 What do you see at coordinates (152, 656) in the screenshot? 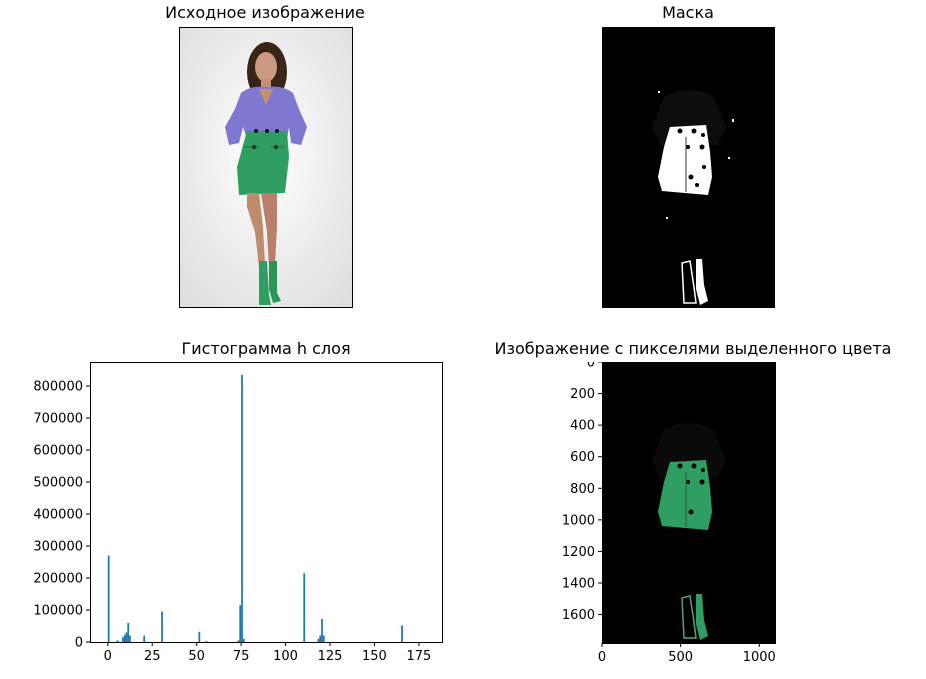
I see `x-tick-label: 25` at bounding box center [152, 656].